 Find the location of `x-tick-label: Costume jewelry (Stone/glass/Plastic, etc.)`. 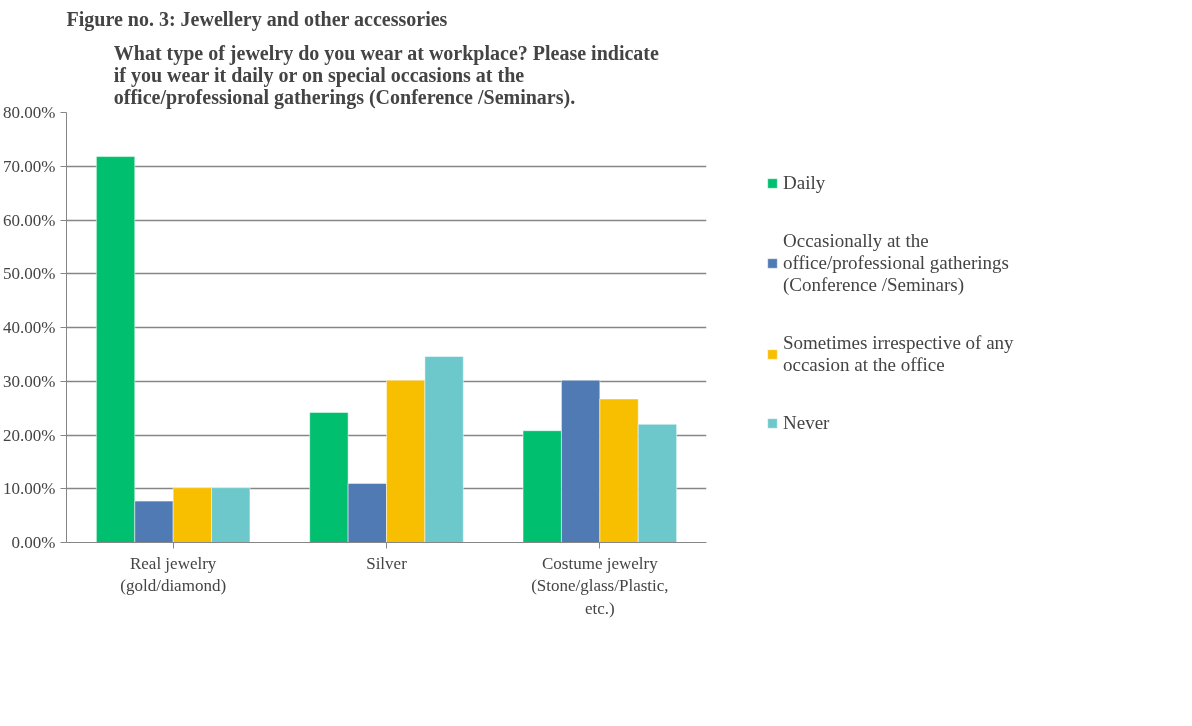

x-tick-label: Costume jewelry (Stone/glass/Plastic, etc.) is located at coordinates (600, 586).